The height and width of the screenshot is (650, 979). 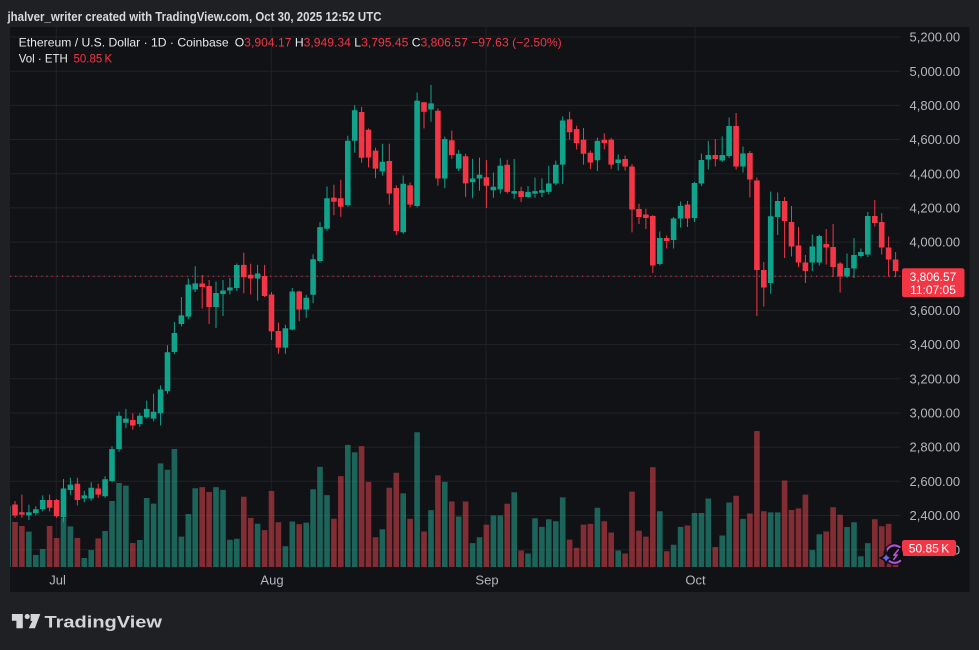 What do you see at coordinates (935, 242) in the screenshot?
I see `svg-text: 4,000.00` at bounding box center [935, 242].